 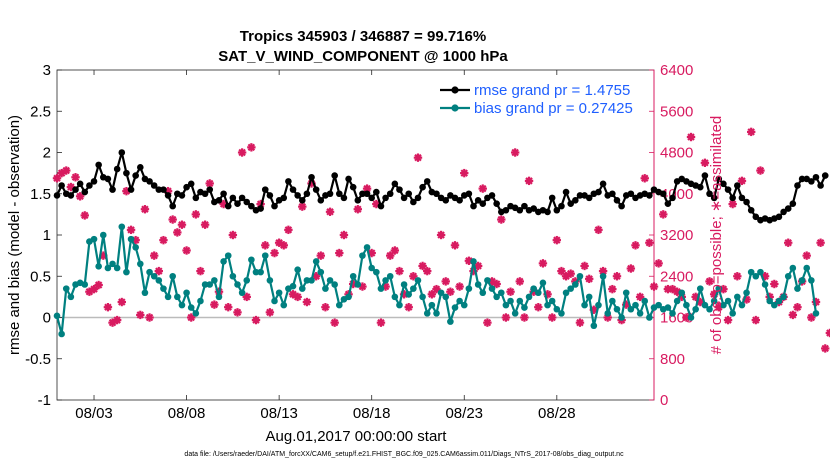 I want to click on right-y-tick-label: 5600, so click(x=676, y=111).